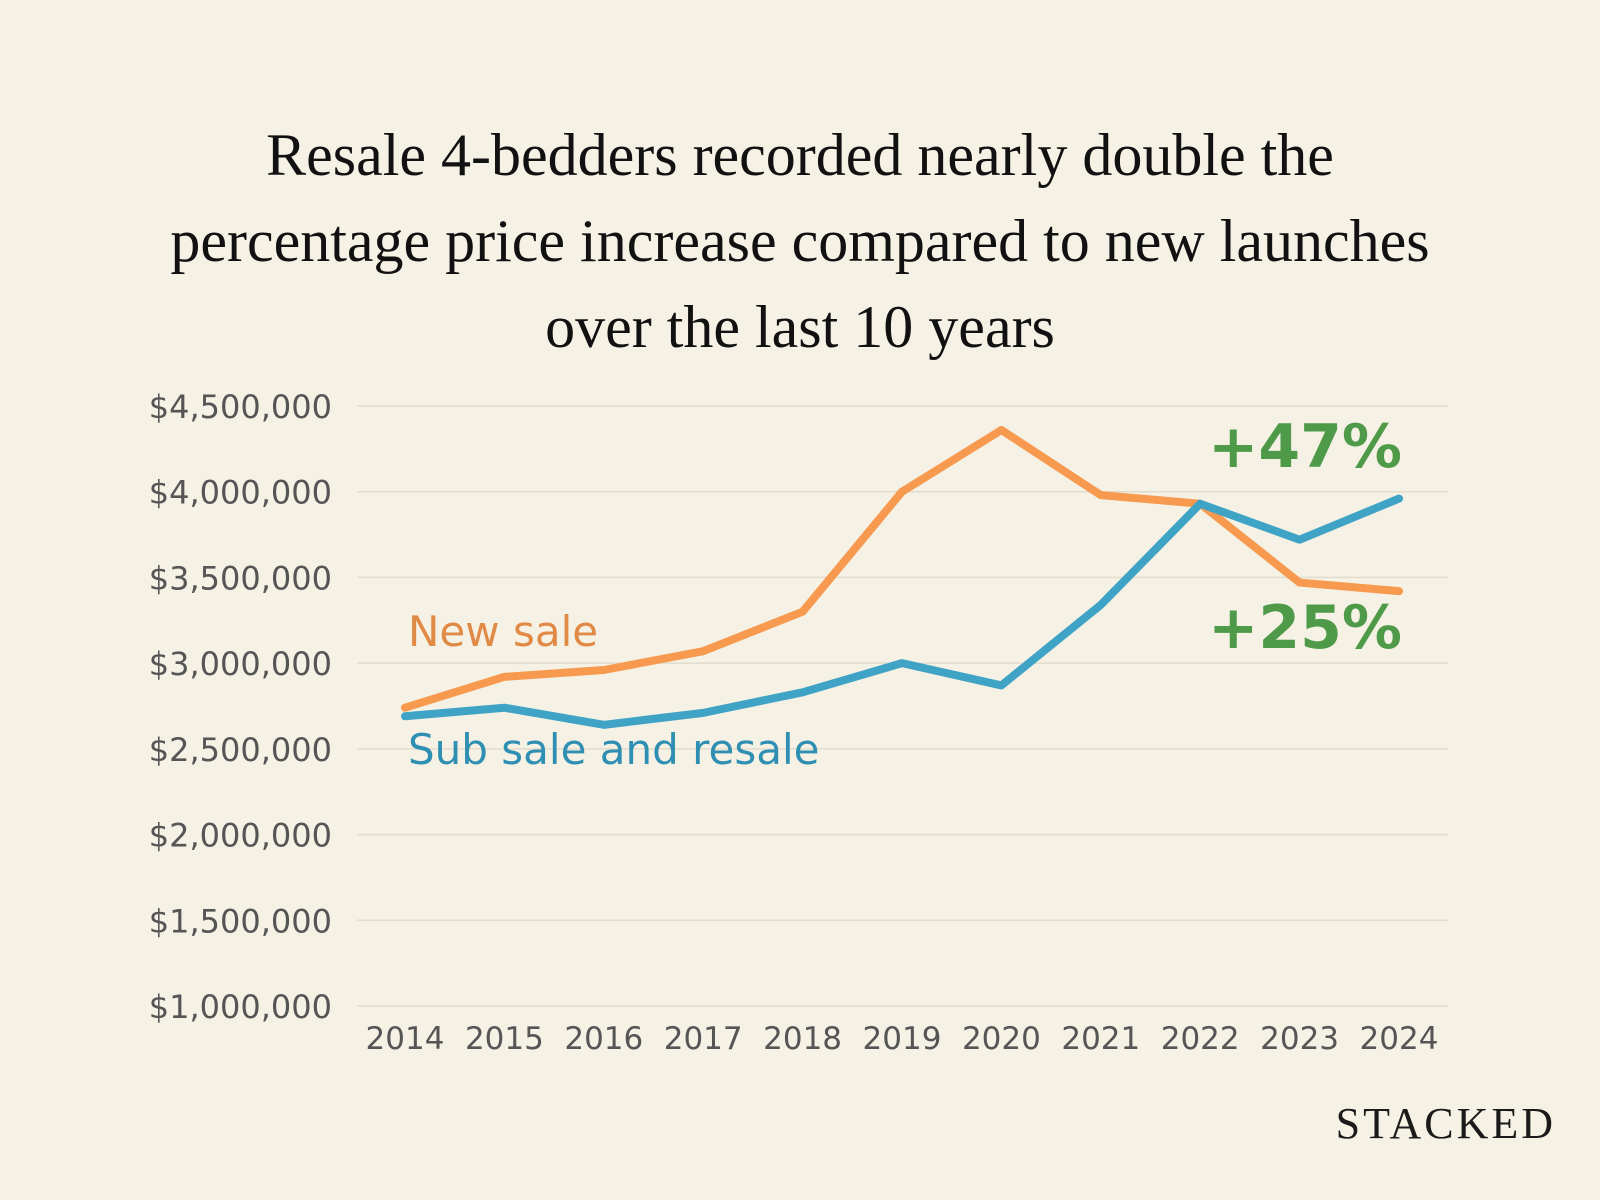 This screenshot has width=1600, height=1200. Describe the element at coordinates (240, 493) in the screenshot. I see `y-tick-label: $4,000,000` at that location.